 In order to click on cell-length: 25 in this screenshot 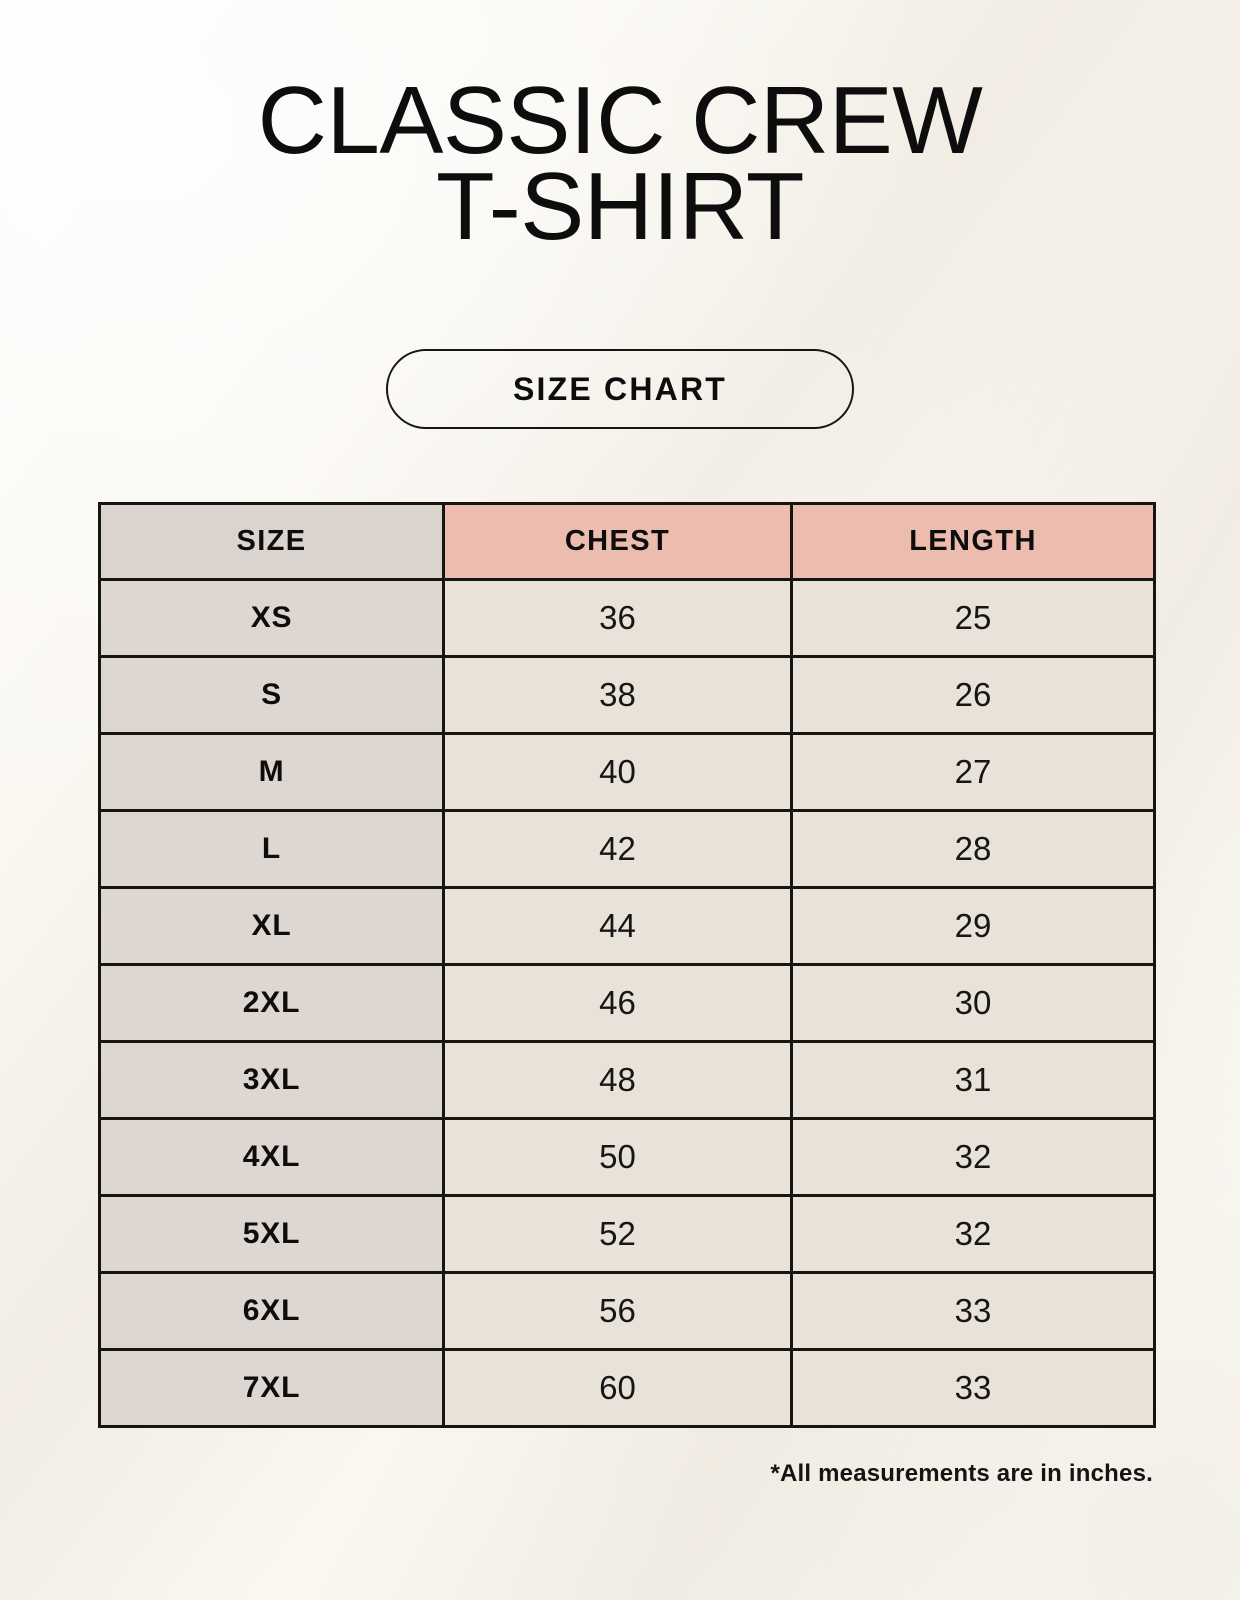, I will do `click(973, 618)`.